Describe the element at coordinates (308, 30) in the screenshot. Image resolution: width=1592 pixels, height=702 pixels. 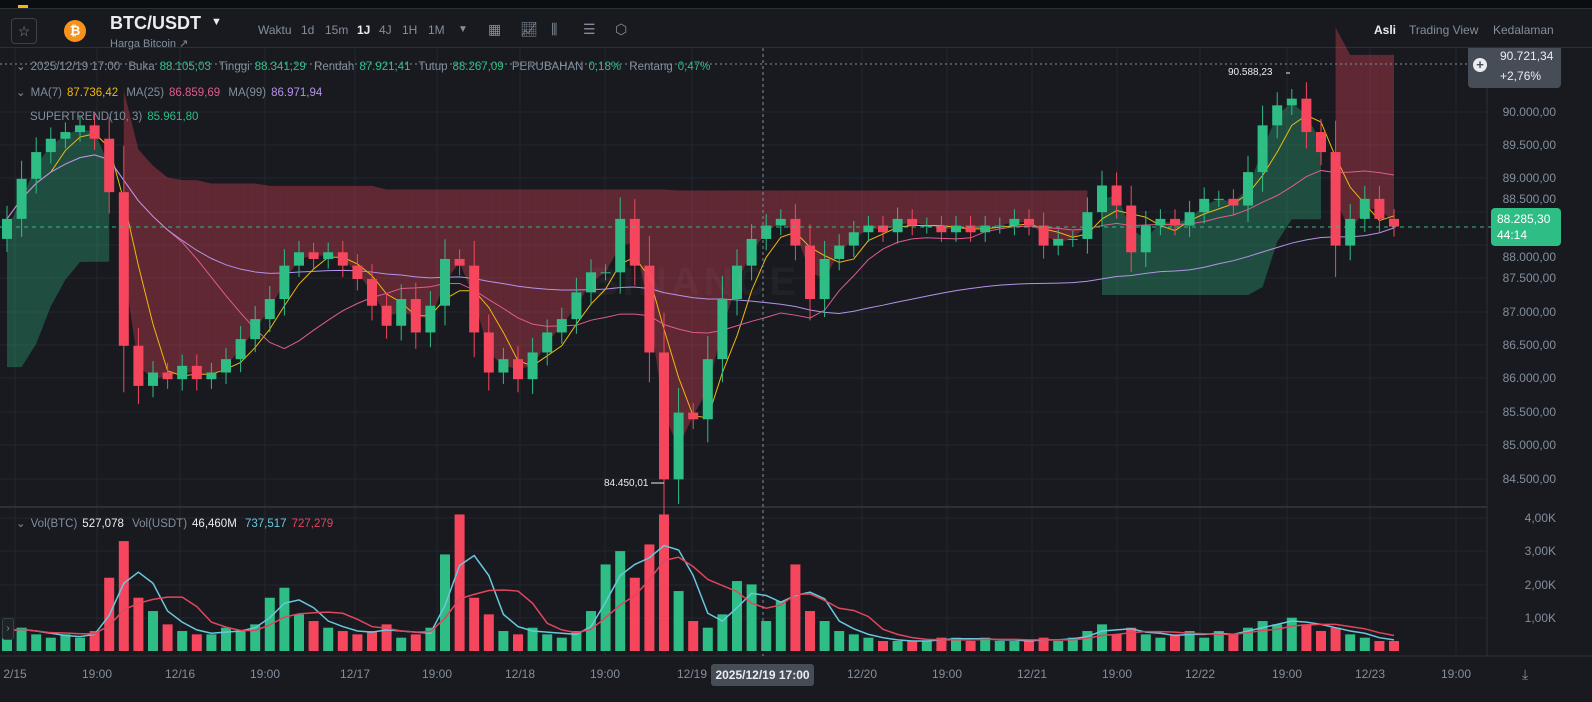
I see `timeframe-1: 1d` at that location.